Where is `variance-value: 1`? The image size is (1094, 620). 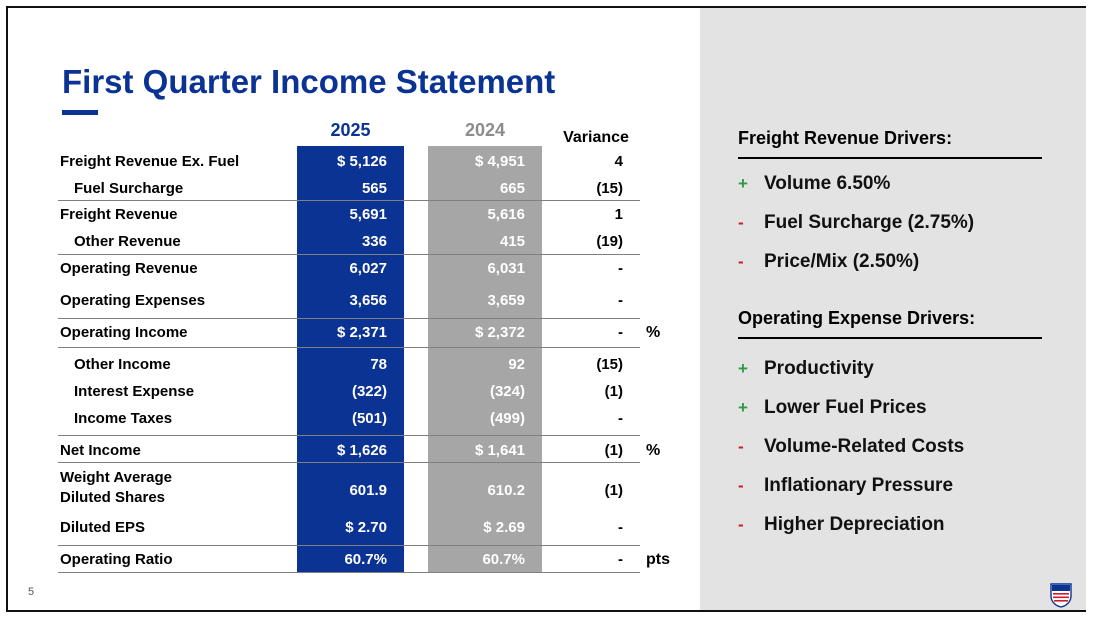
variance-value: 1 is located at coordinates (618, 214).